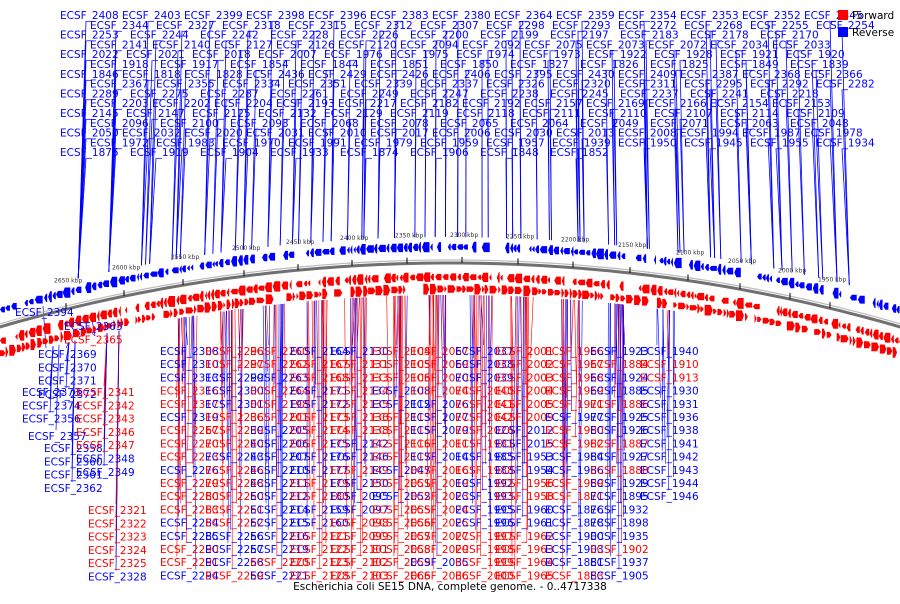  I want to click on gene-label: ECSF_2347, so click(105, 446).